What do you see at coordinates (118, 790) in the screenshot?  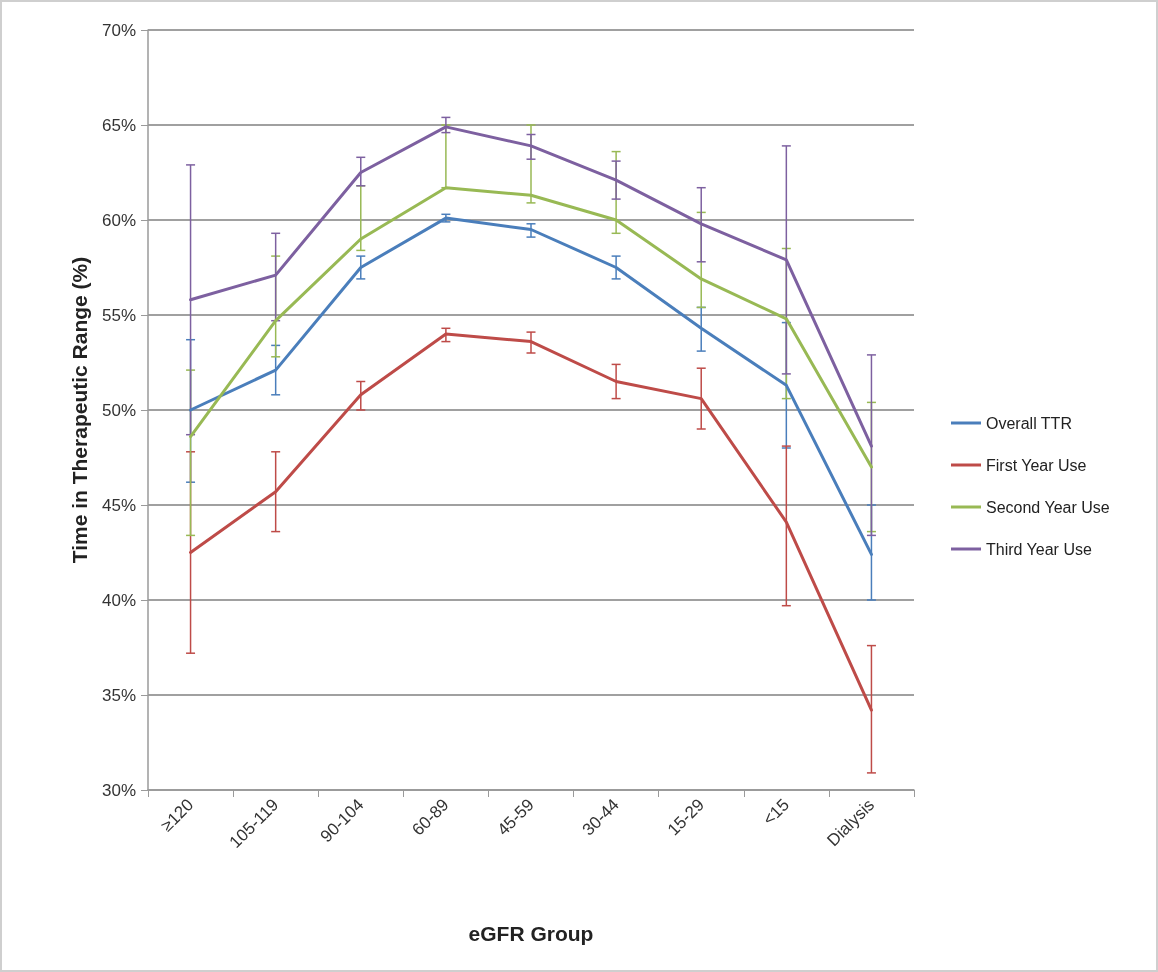 I see `y-tick-label: 30%` at bounding box center [118, 790].